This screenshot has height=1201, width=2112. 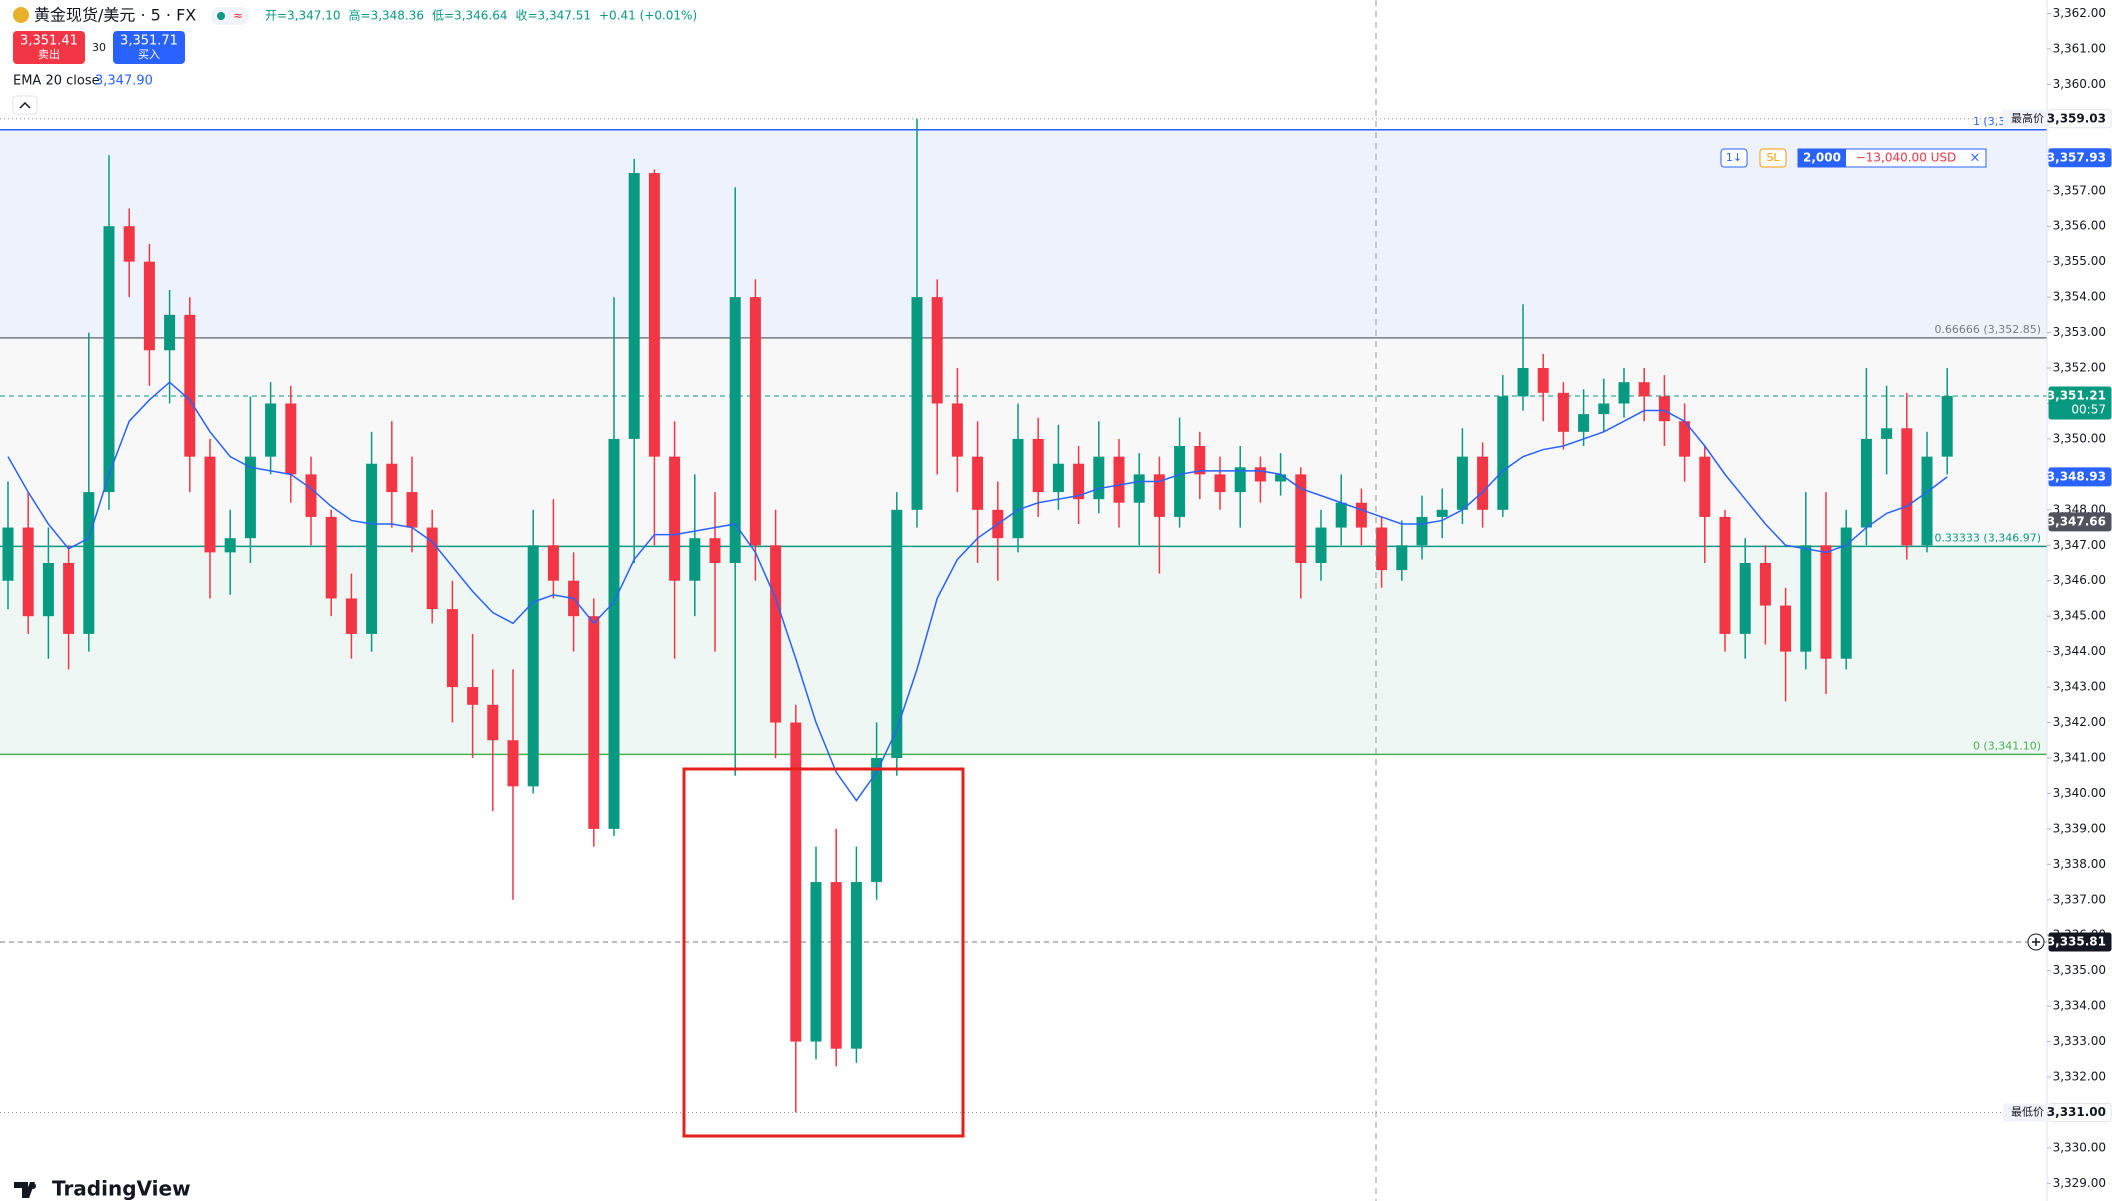 I want to click on position-close: ×, so click(x=1975, y=158).